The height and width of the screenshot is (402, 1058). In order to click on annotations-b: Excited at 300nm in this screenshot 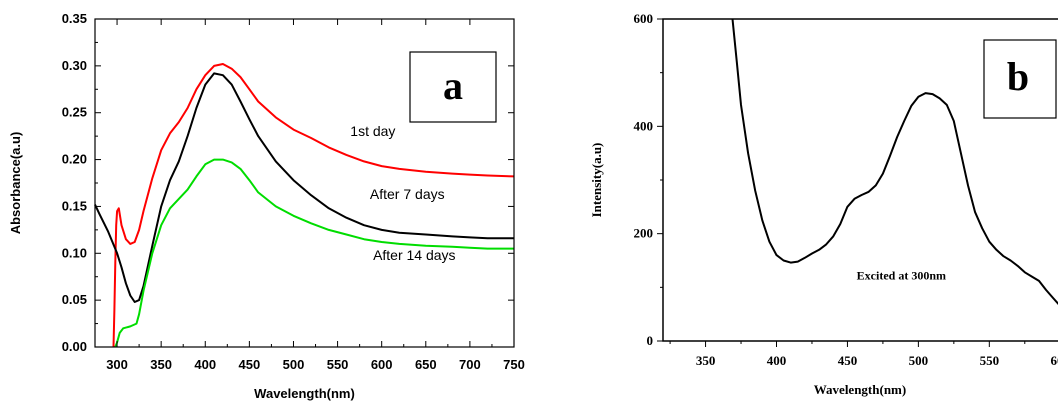, I will do `click(901, 275)`.